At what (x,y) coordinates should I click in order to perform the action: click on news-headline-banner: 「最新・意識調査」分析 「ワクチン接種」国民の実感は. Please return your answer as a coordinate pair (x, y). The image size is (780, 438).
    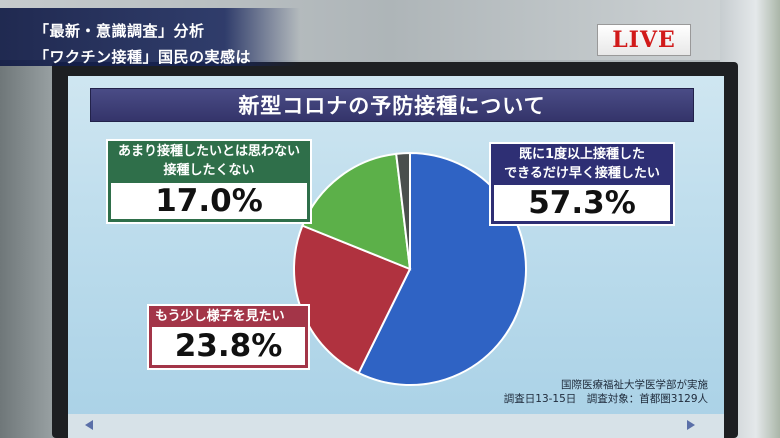
    Looking at the image, I should click on (150, 37).